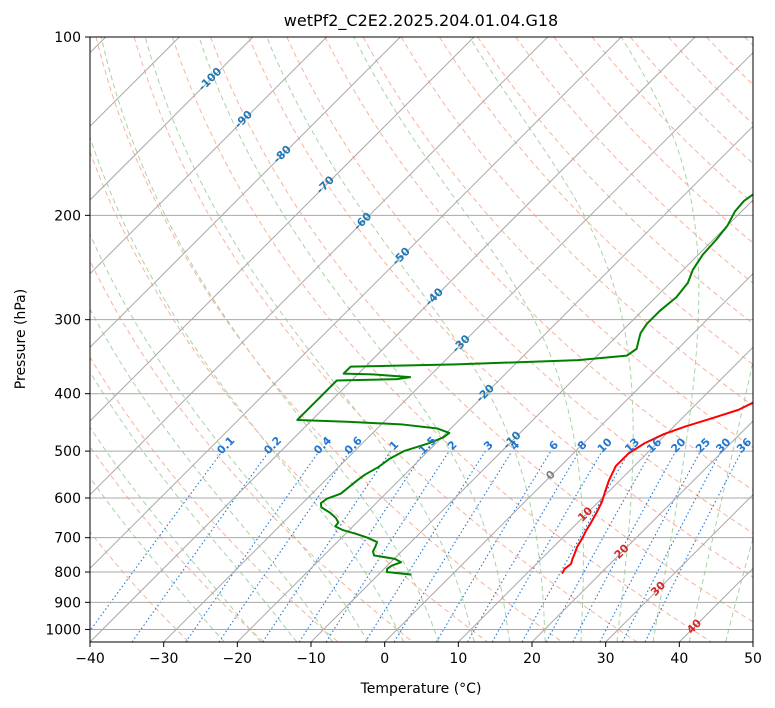 This screenshot has width=775, height=708. What do you see at coordinates (353, 445) in the screenshot?
I see `mixing-ratio-label: 0.6` at bounding box center [353, 445].